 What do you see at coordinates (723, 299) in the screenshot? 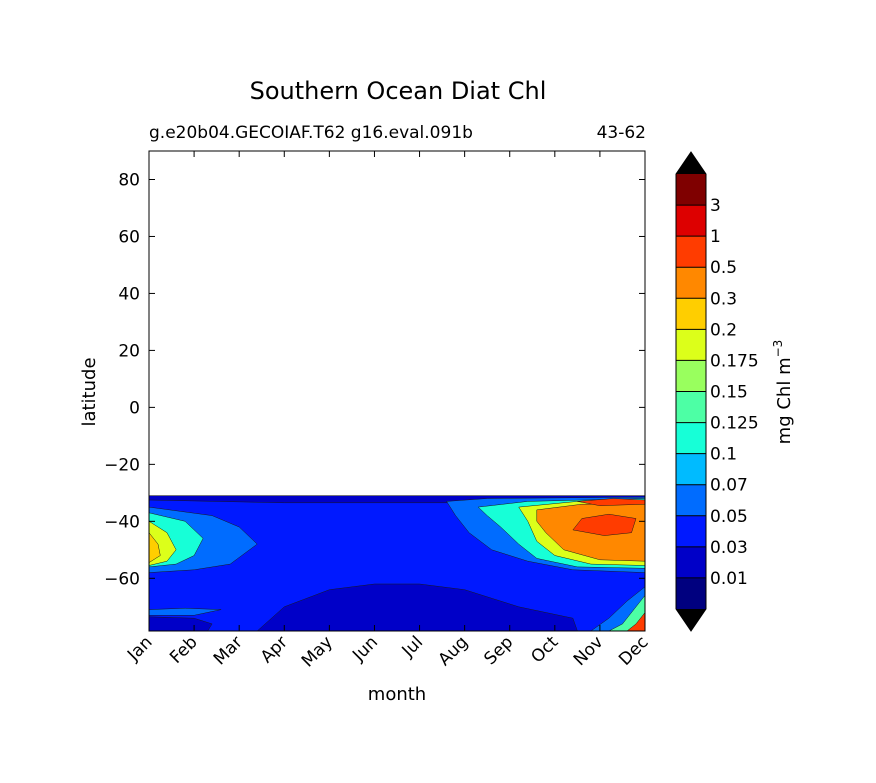
I see `colorbar-tick-label: 0.3` at bounding box center [723, 299].